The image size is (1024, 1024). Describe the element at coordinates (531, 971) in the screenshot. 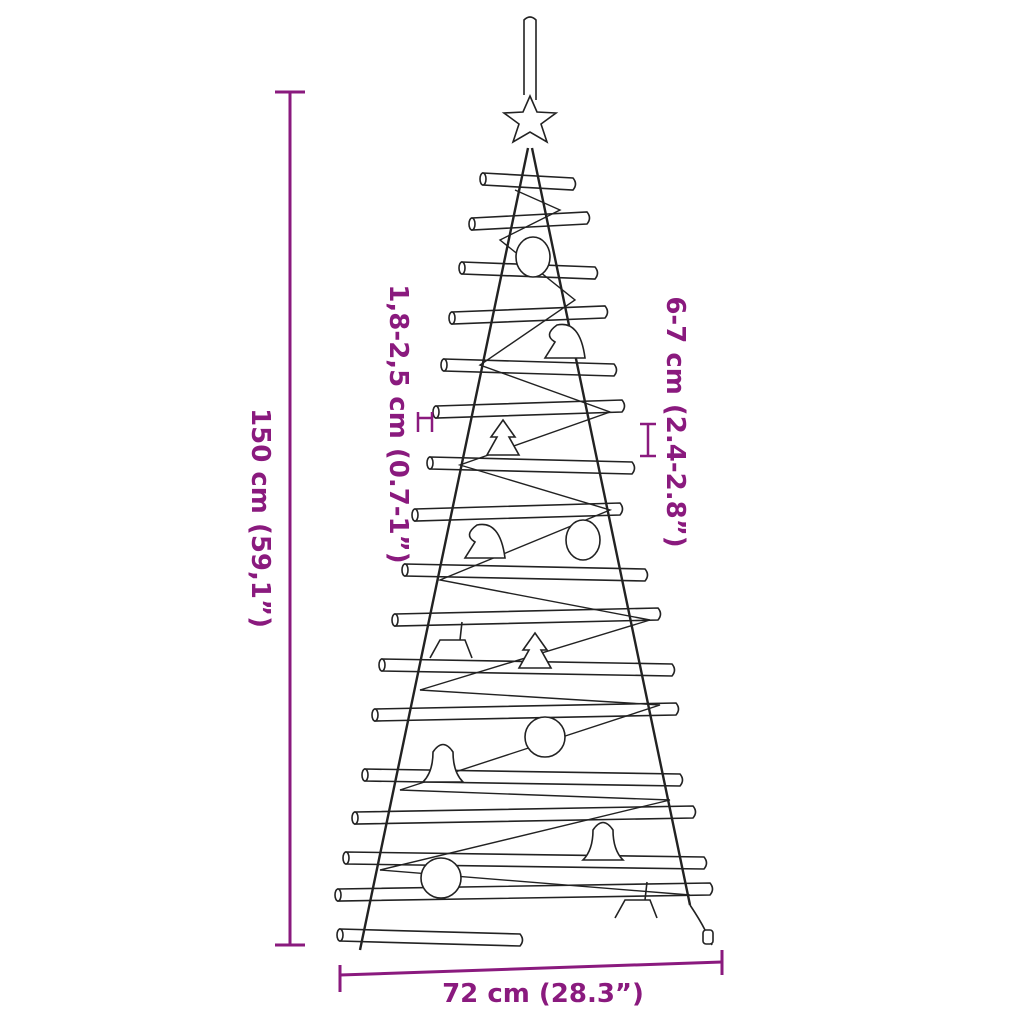

I see `width-dimension-line` at that location.